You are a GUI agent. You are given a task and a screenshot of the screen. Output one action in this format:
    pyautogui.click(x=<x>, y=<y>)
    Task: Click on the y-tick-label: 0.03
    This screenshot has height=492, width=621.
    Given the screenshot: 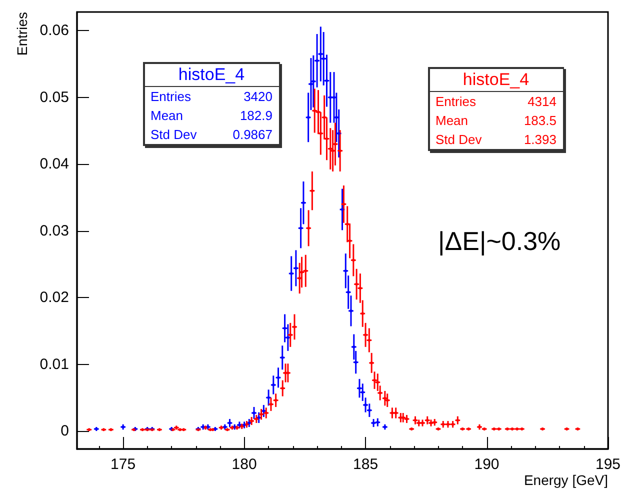 What is the action you would take?
    pyautogui.click(x=54, y=231)
    